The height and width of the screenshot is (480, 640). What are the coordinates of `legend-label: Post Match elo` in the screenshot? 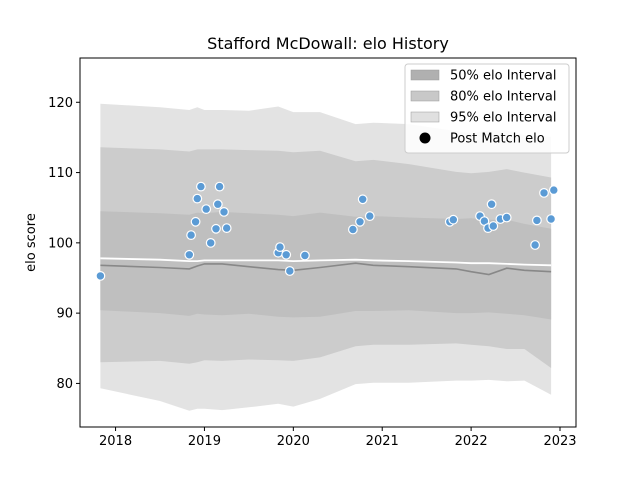 It's located at (497, 139).